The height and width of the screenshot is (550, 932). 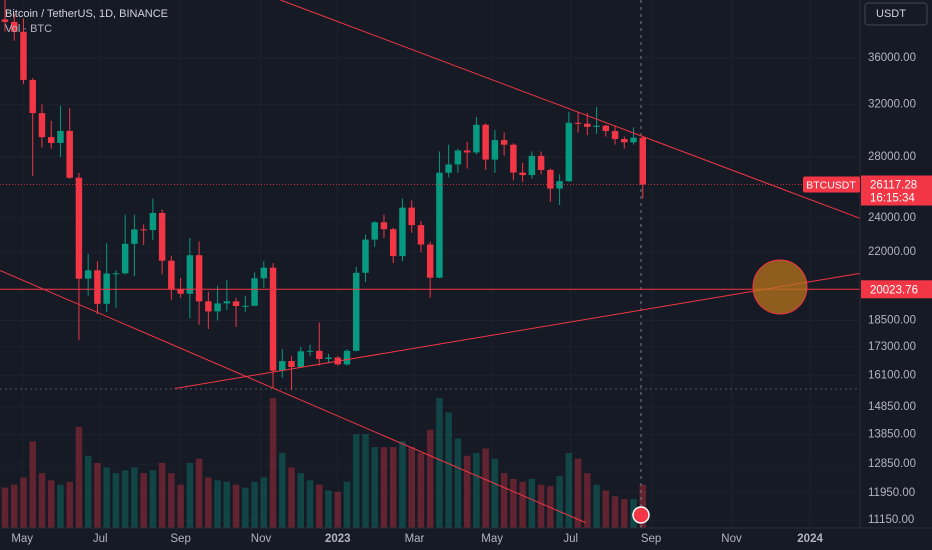 What do you see at coordinates (896, 275) in the screenshot?
I see `price-axis` at bounding box center [896, 275].